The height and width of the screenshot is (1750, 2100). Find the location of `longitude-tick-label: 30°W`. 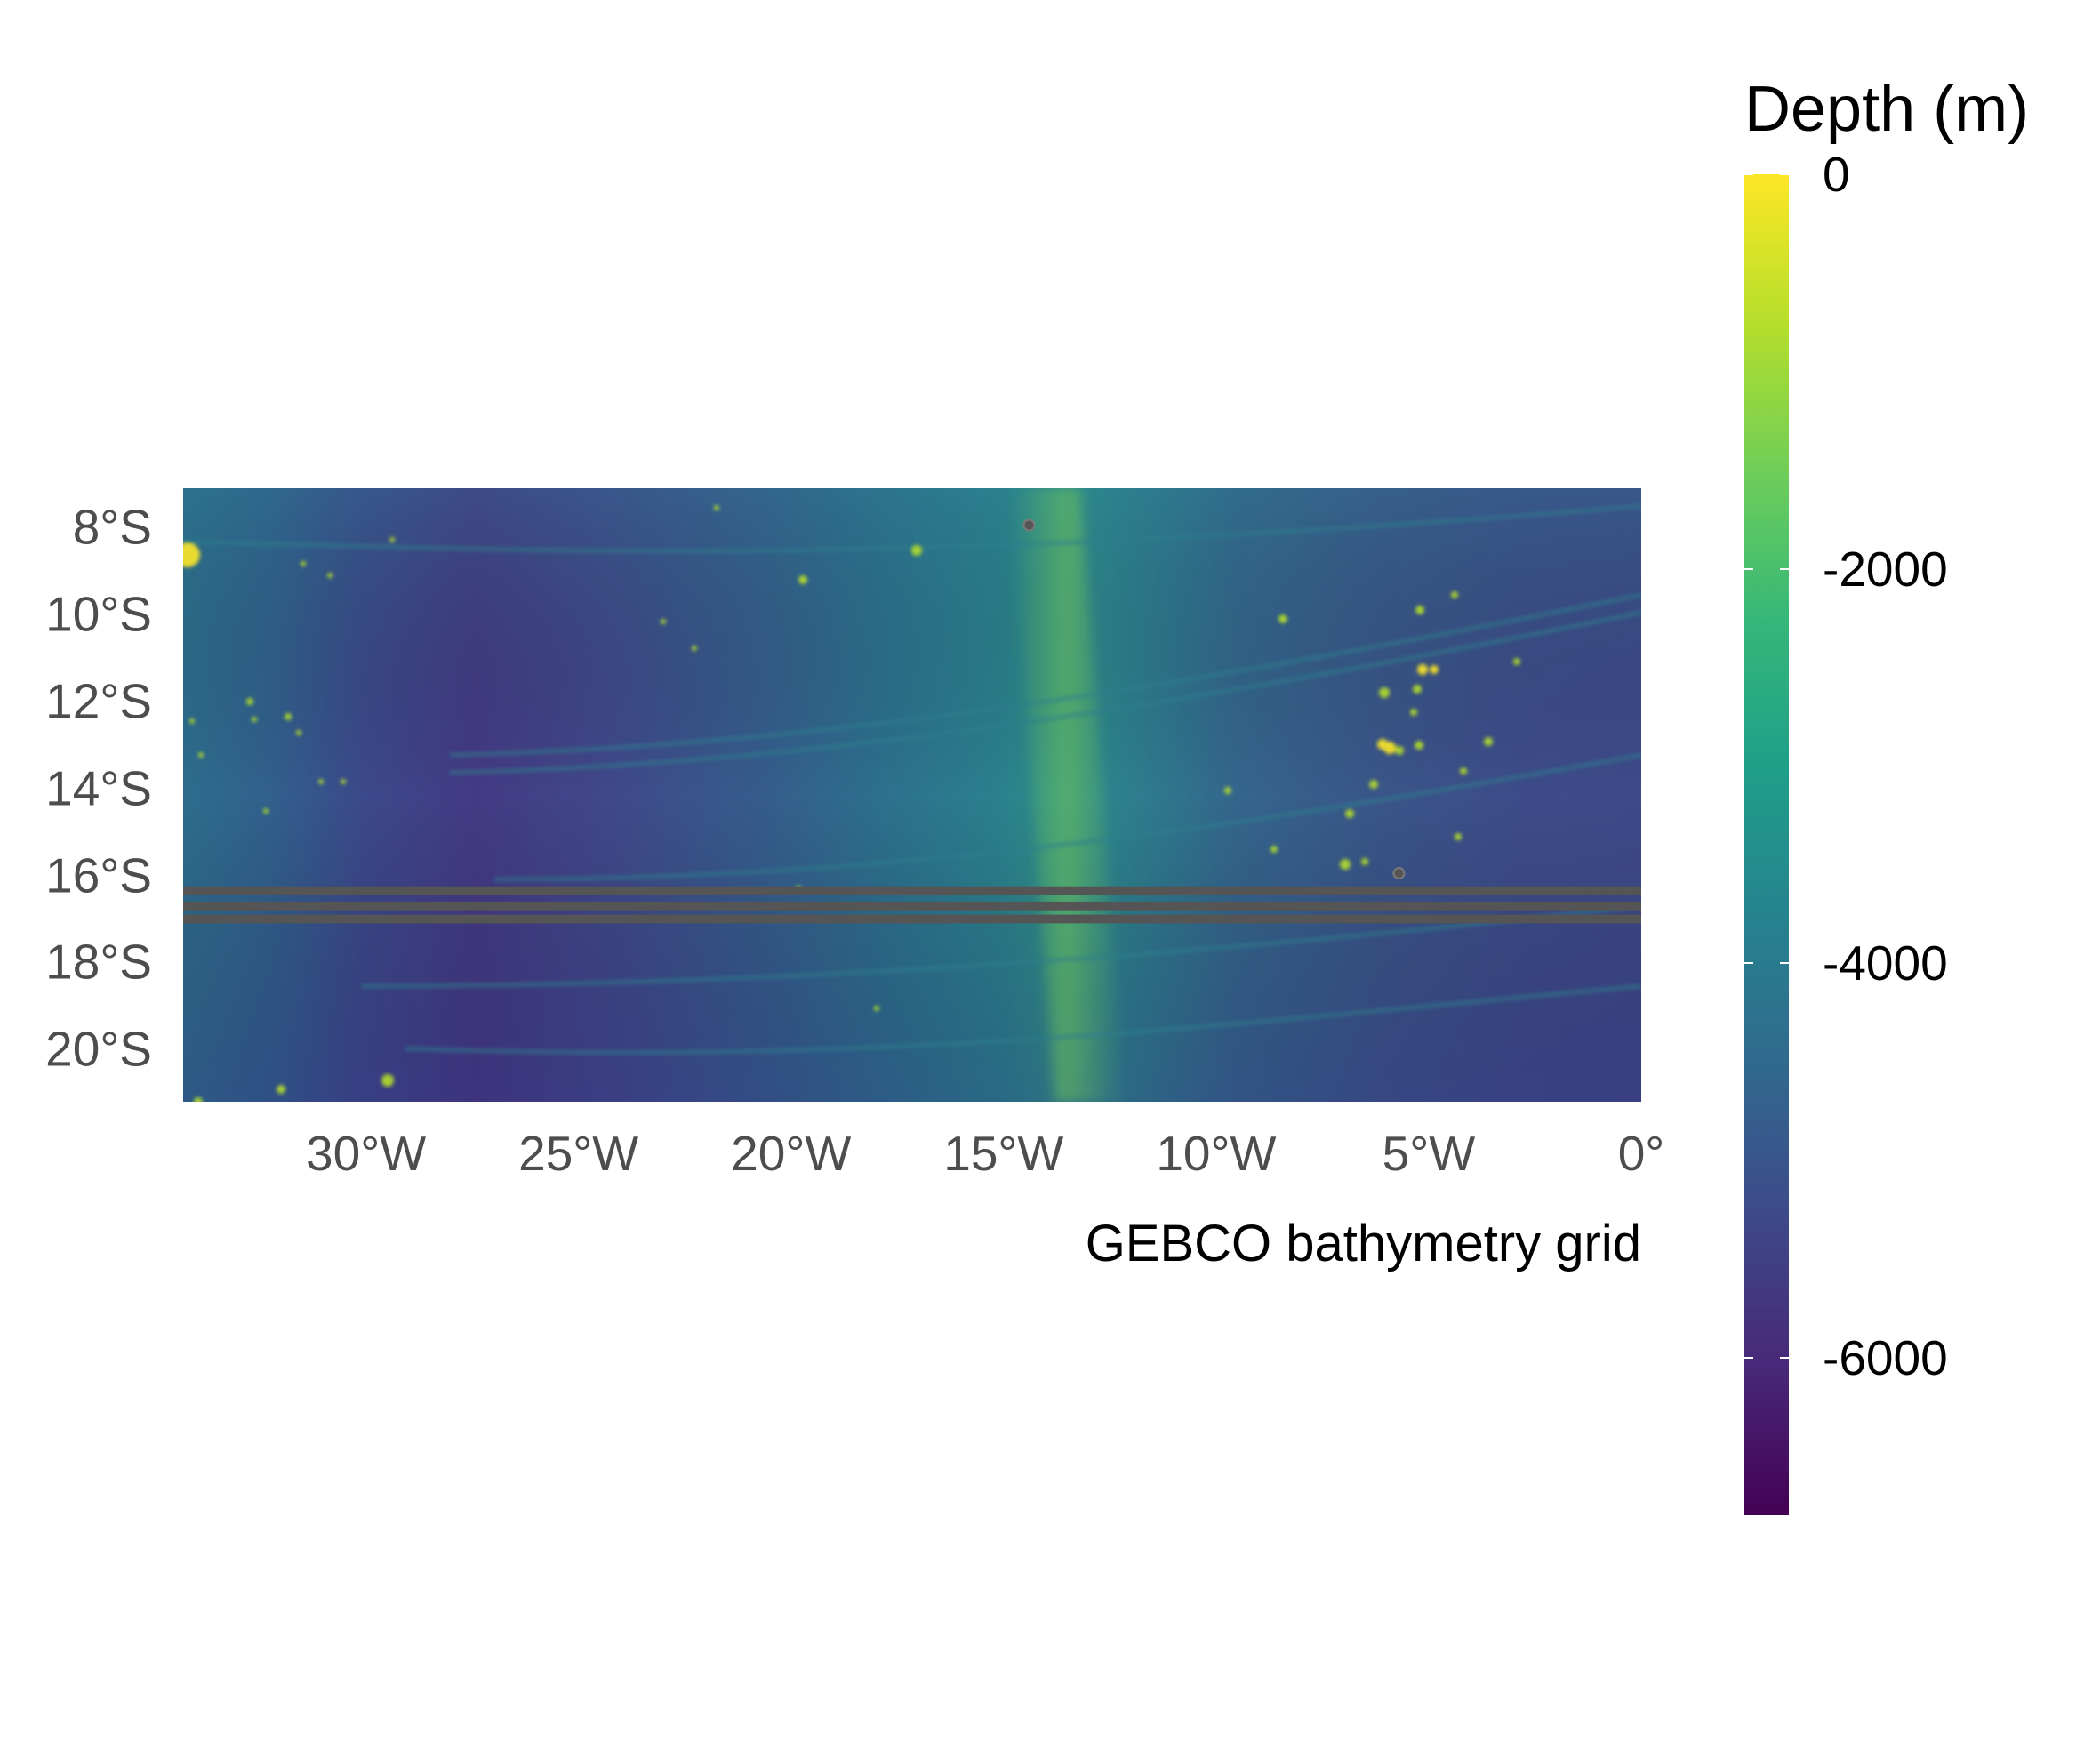

longitude-tick-label: 30°W is located at coordinates (366, 1153).